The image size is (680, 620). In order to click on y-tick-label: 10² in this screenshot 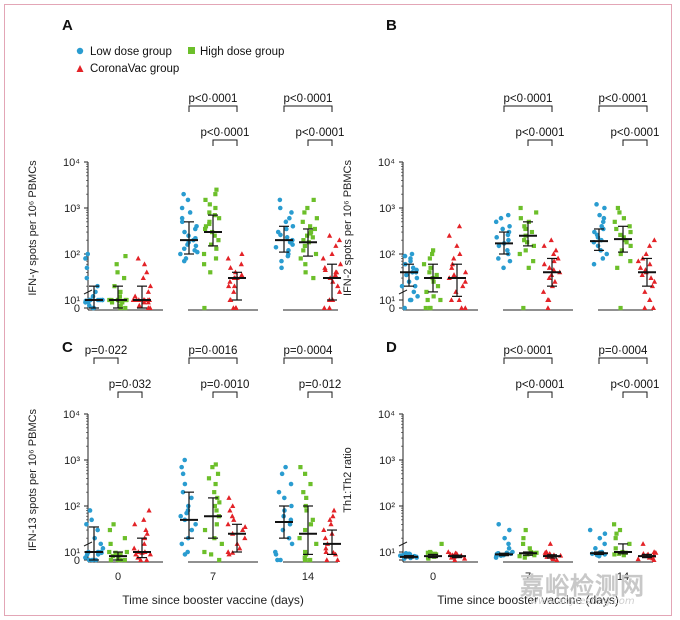, I will do `click(387, 507)`.